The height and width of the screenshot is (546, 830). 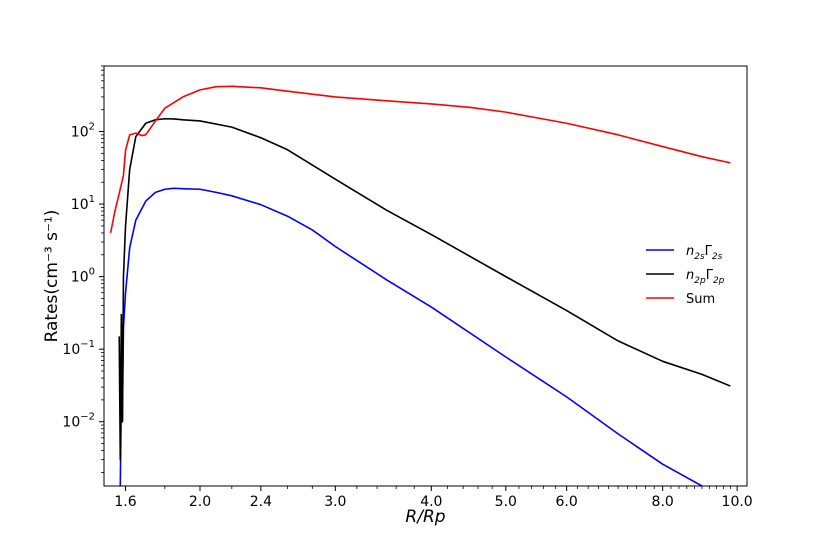 What do you see at coordinates (506, 502) in the screenshot?
I see `x-tick-label-5: 5.0` at bounding box center [506, 502].